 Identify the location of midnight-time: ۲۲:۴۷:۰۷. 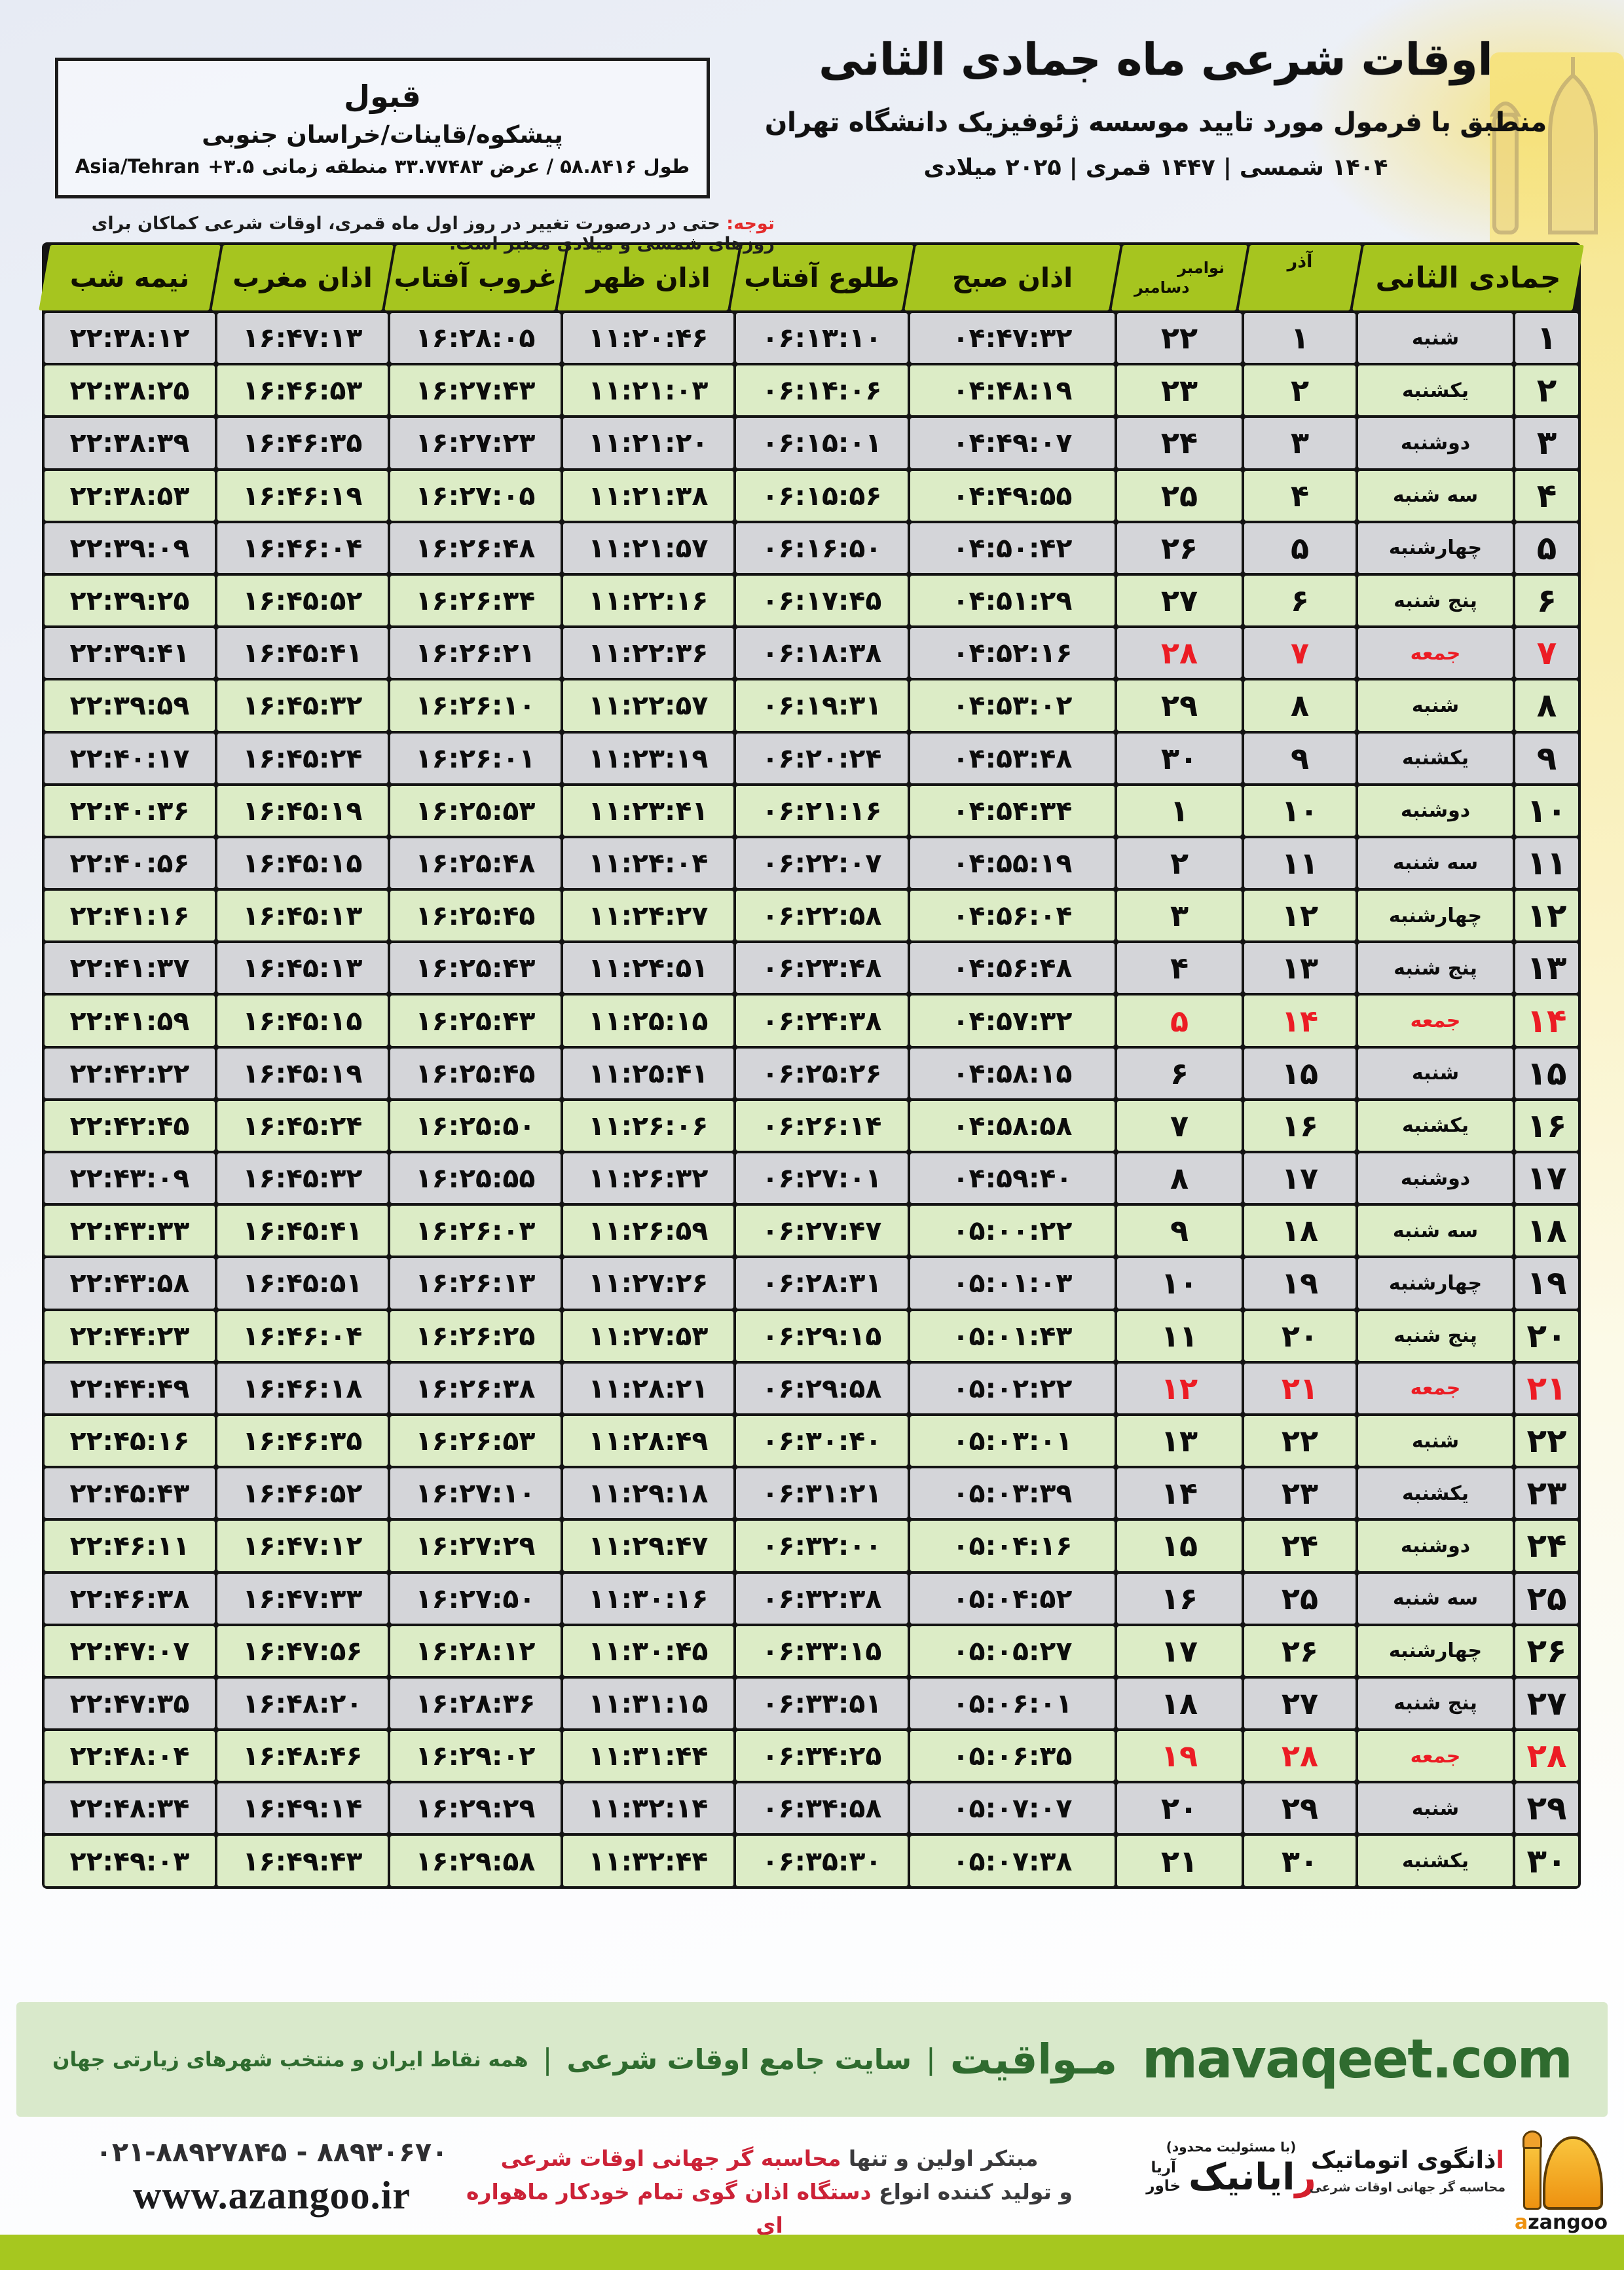
(130, 1651).